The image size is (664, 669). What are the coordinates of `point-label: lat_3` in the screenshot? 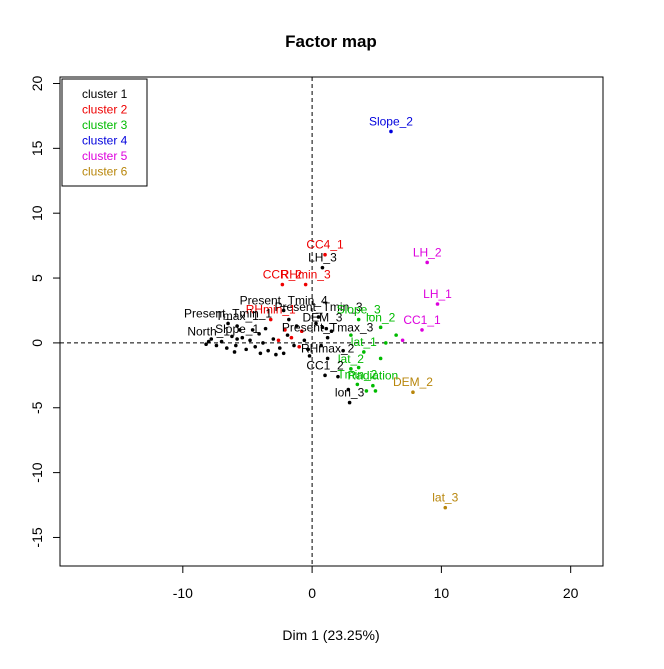 It's located at (445, 498).